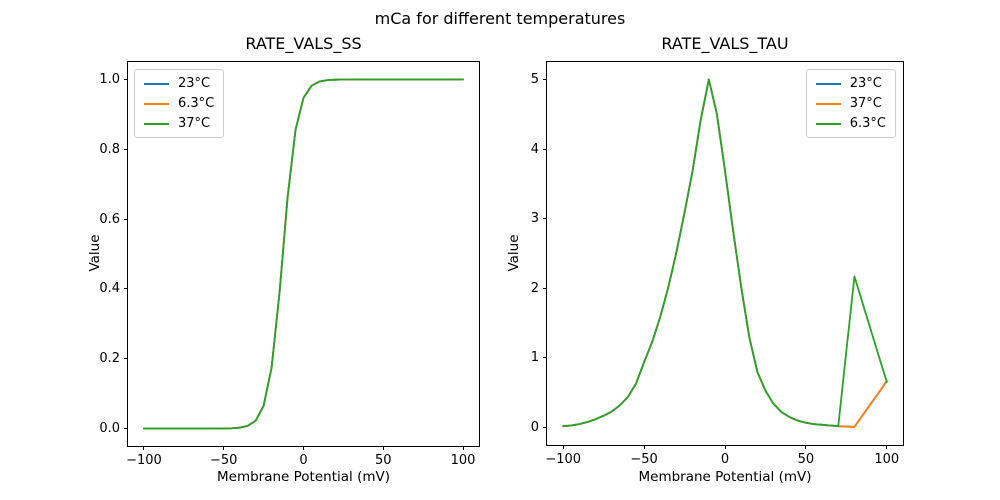 This screenshot has height=500, width=1000. I want to click on y-tick-label: 3, so click(534, 219).